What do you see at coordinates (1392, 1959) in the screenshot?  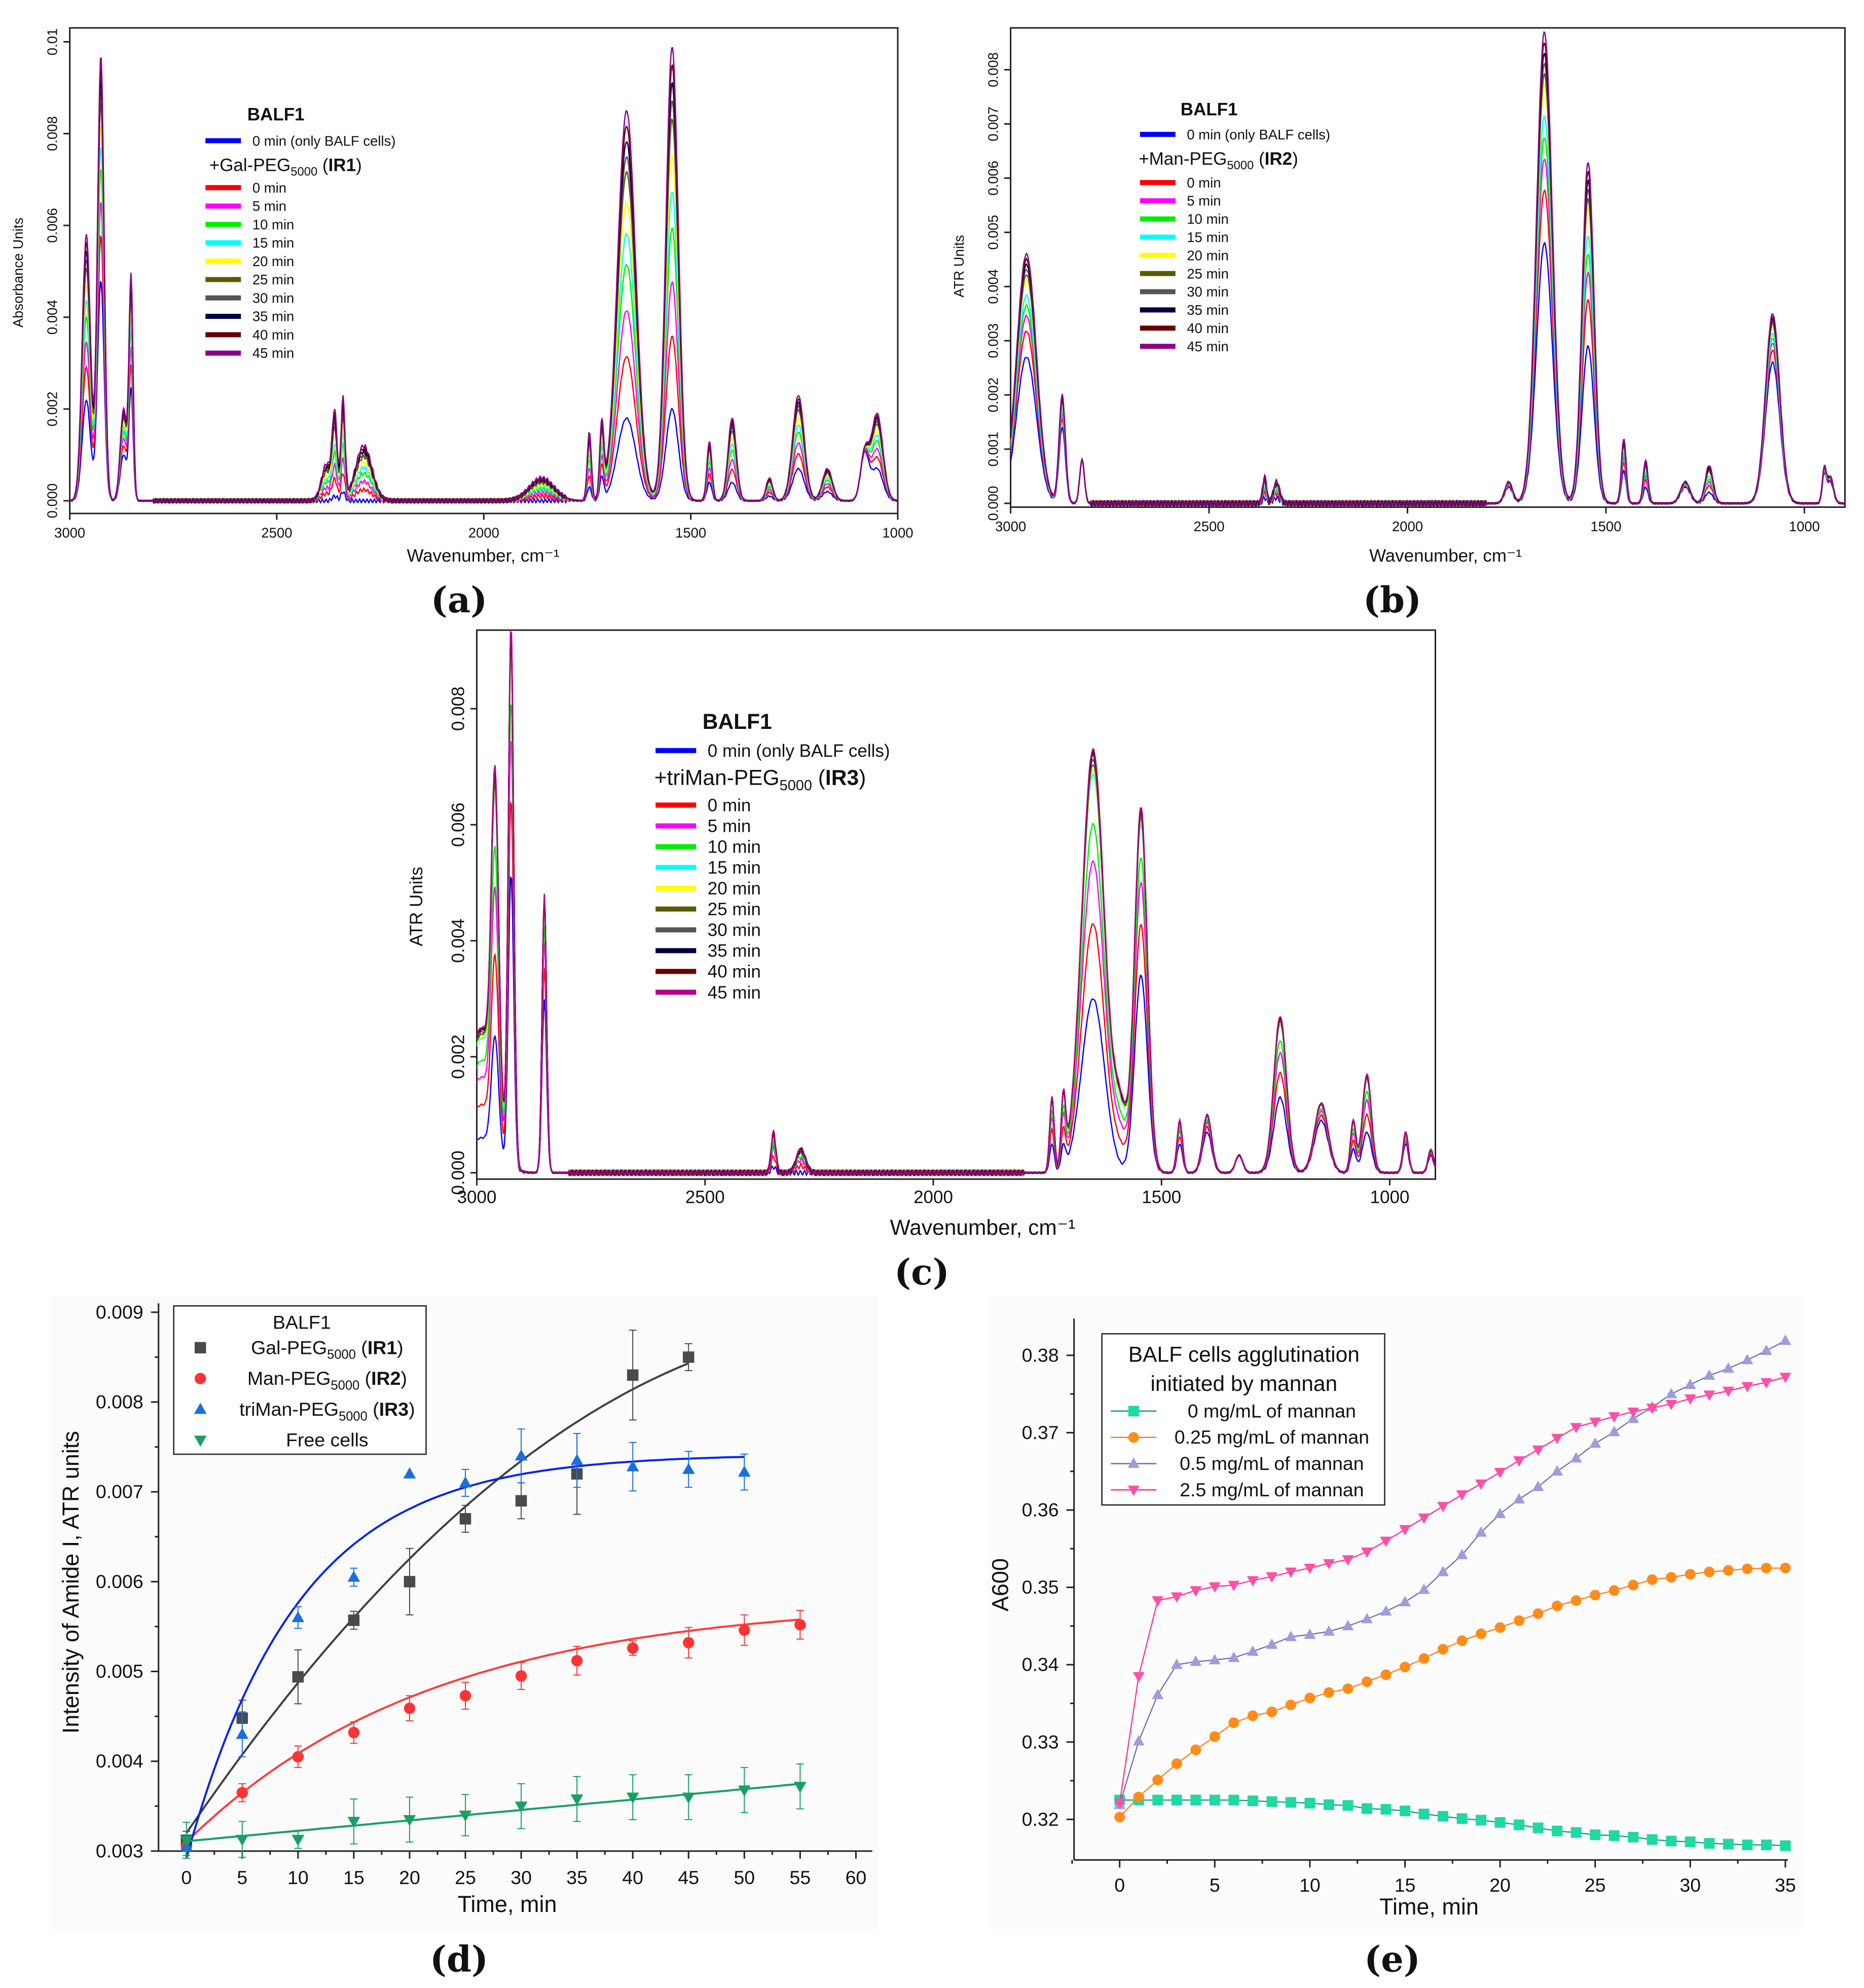 I see `panel-label-e: (e)` at bounding box center [1392, 1959].